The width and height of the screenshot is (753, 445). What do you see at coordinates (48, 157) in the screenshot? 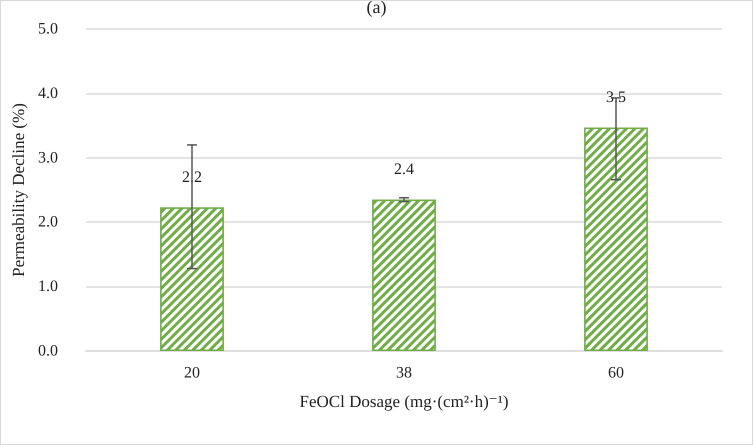
I see `y-tick-label: 3.0` at bounding box center [48, 157].